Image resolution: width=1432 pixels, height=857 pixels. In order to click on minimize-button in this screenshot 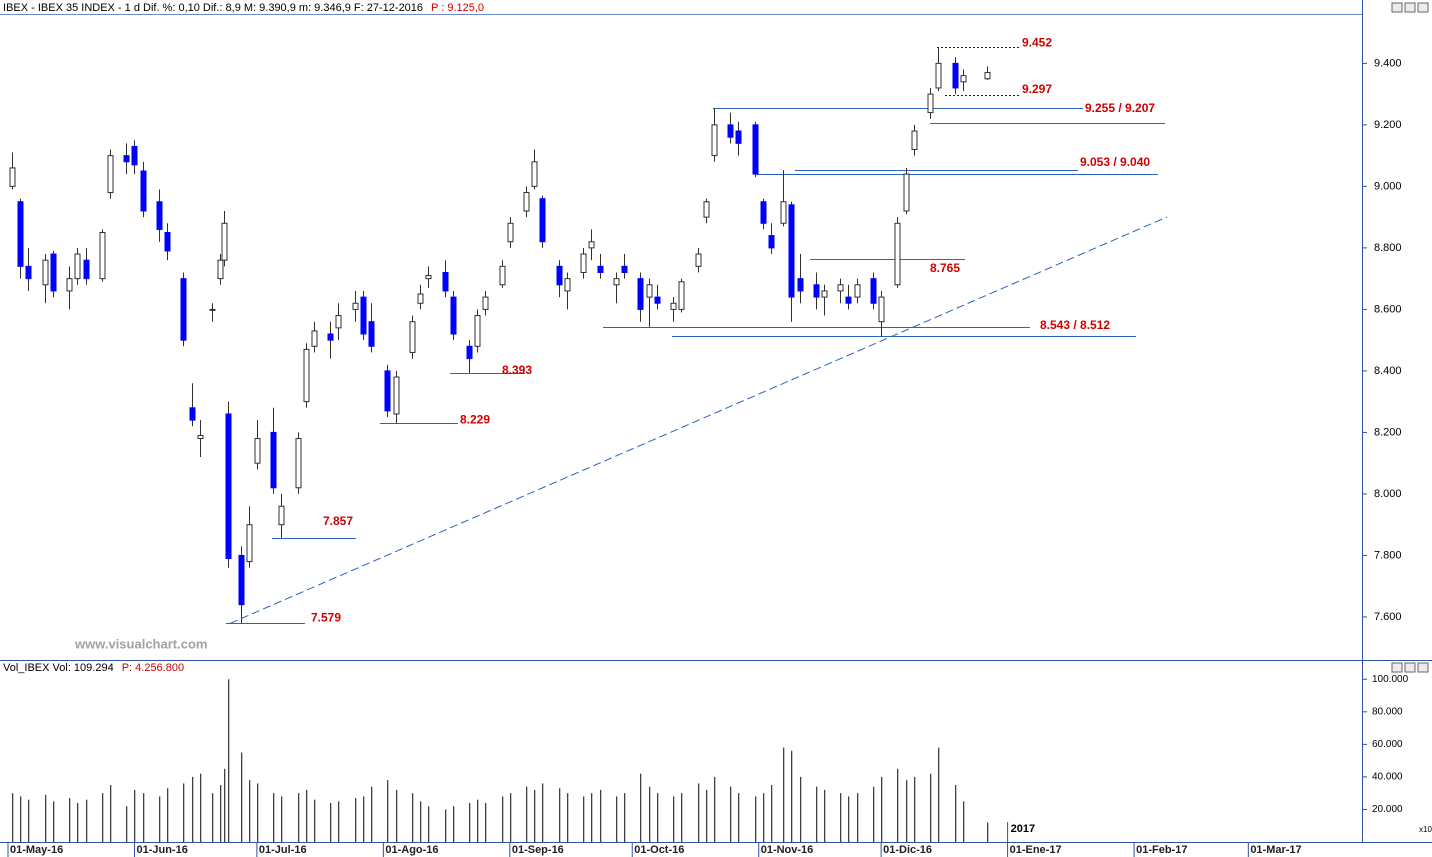, I will do `click(1397, 7)`.